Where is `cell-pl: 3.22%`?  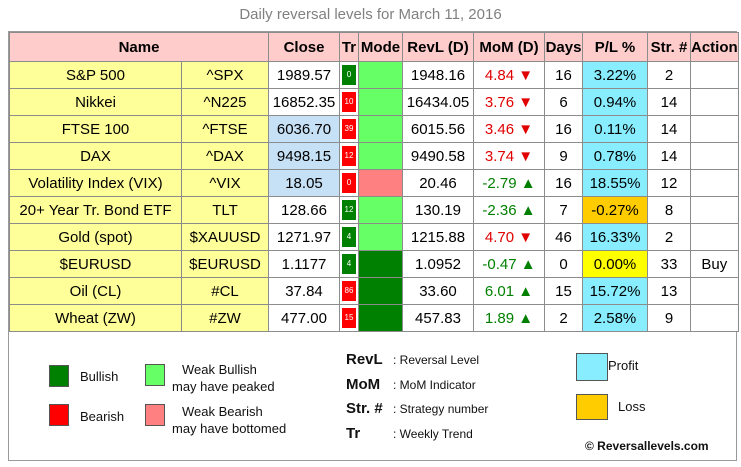 cell-pl: 3.22% is located at coordinates (615, 75).